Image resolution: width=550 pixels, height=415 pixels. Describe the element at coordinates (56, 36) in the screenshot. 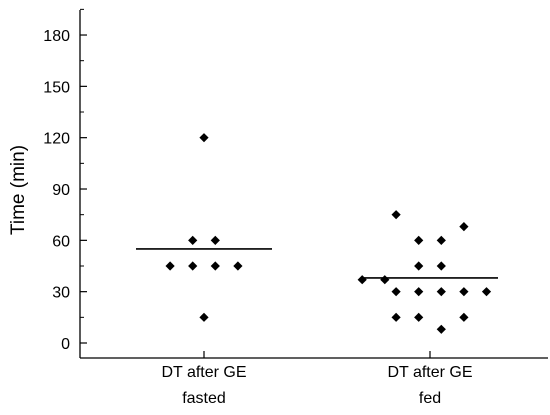

I see `y-tick-label: 180` at that location.